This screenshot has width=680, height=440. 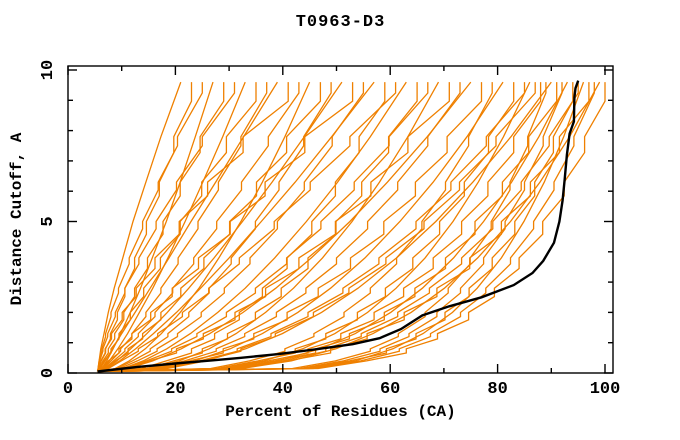 I want to click on x-tick-label: 60, so click(x=390, y=389).